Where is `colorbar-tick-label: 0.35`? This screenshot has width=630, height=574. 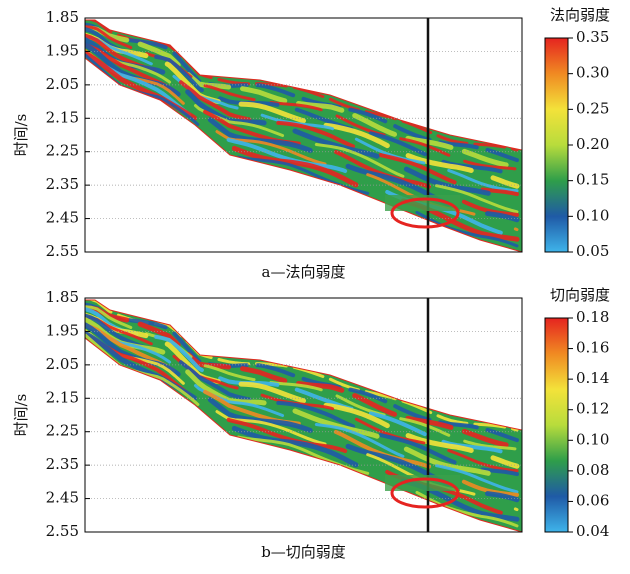
colorbar-tick-label: 0.35 is located at coordinates (592, 37).